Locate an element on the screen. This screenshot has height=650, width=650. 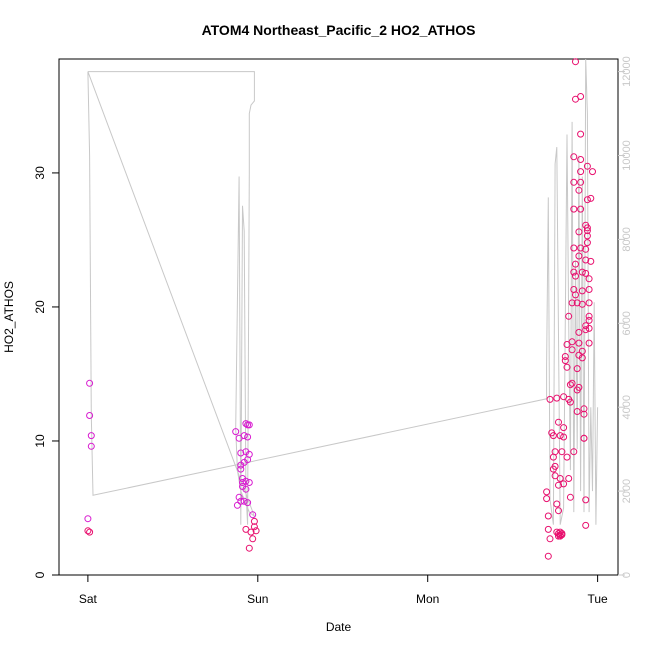
y-tick-label: 30 is located at coordinates (40, 173).